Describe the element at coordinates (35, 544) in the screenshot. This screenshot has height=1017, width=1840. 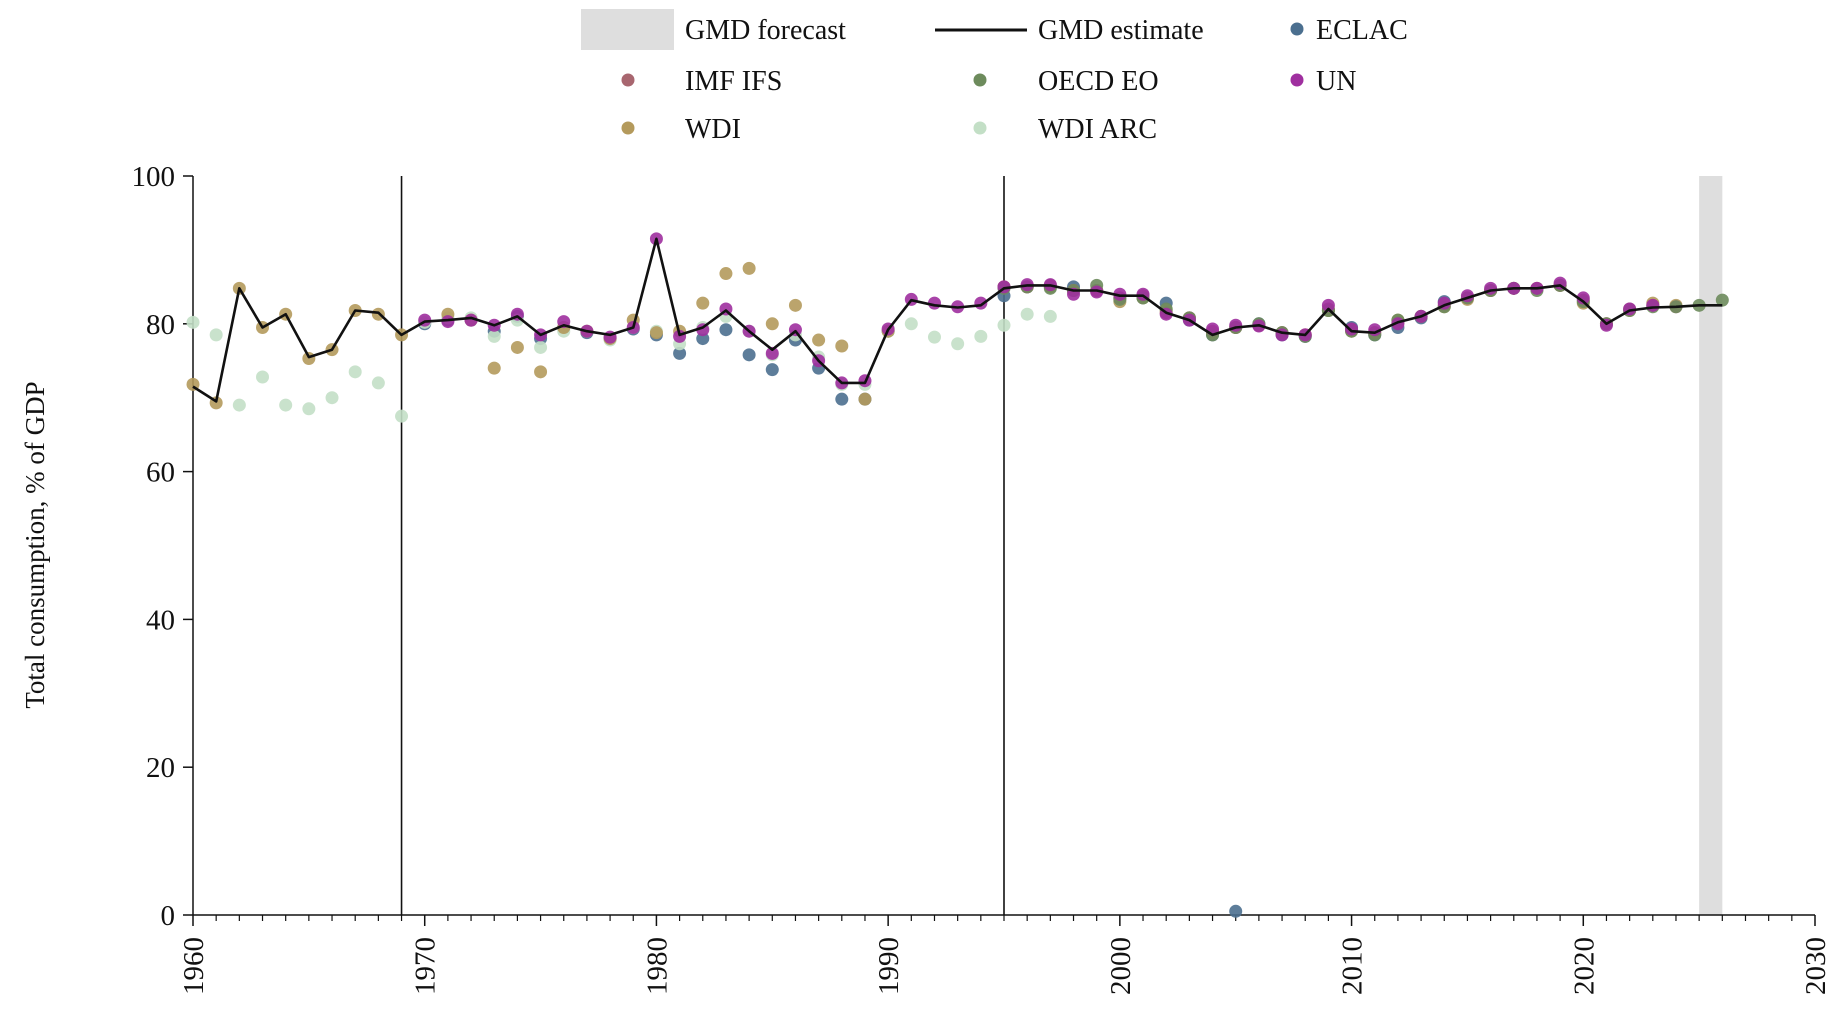
I see `y-axis-title: Total consumption, % of GDP` at that location.